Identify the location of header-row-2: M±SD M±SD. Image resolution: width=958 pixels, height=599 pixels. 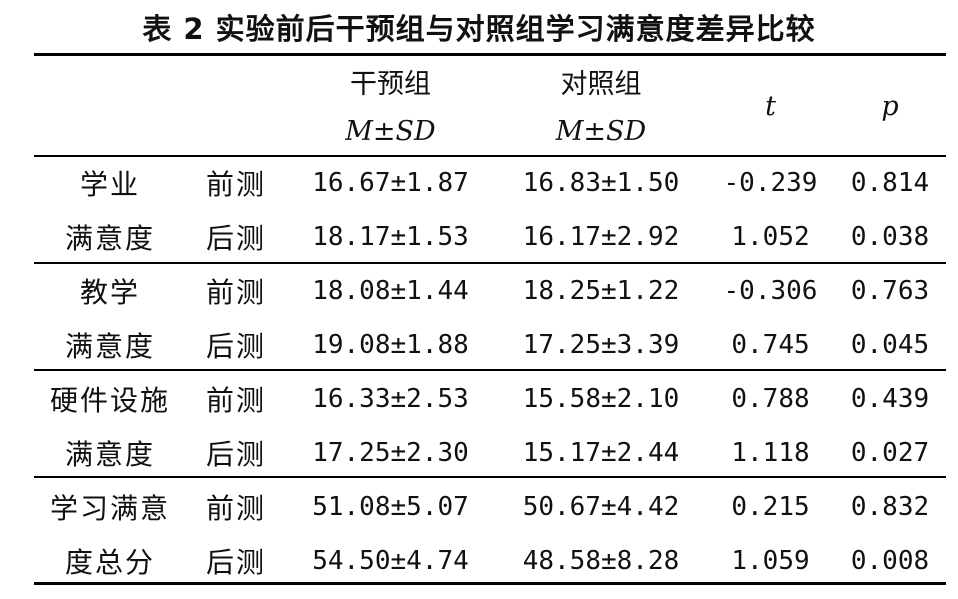
(490, 131).